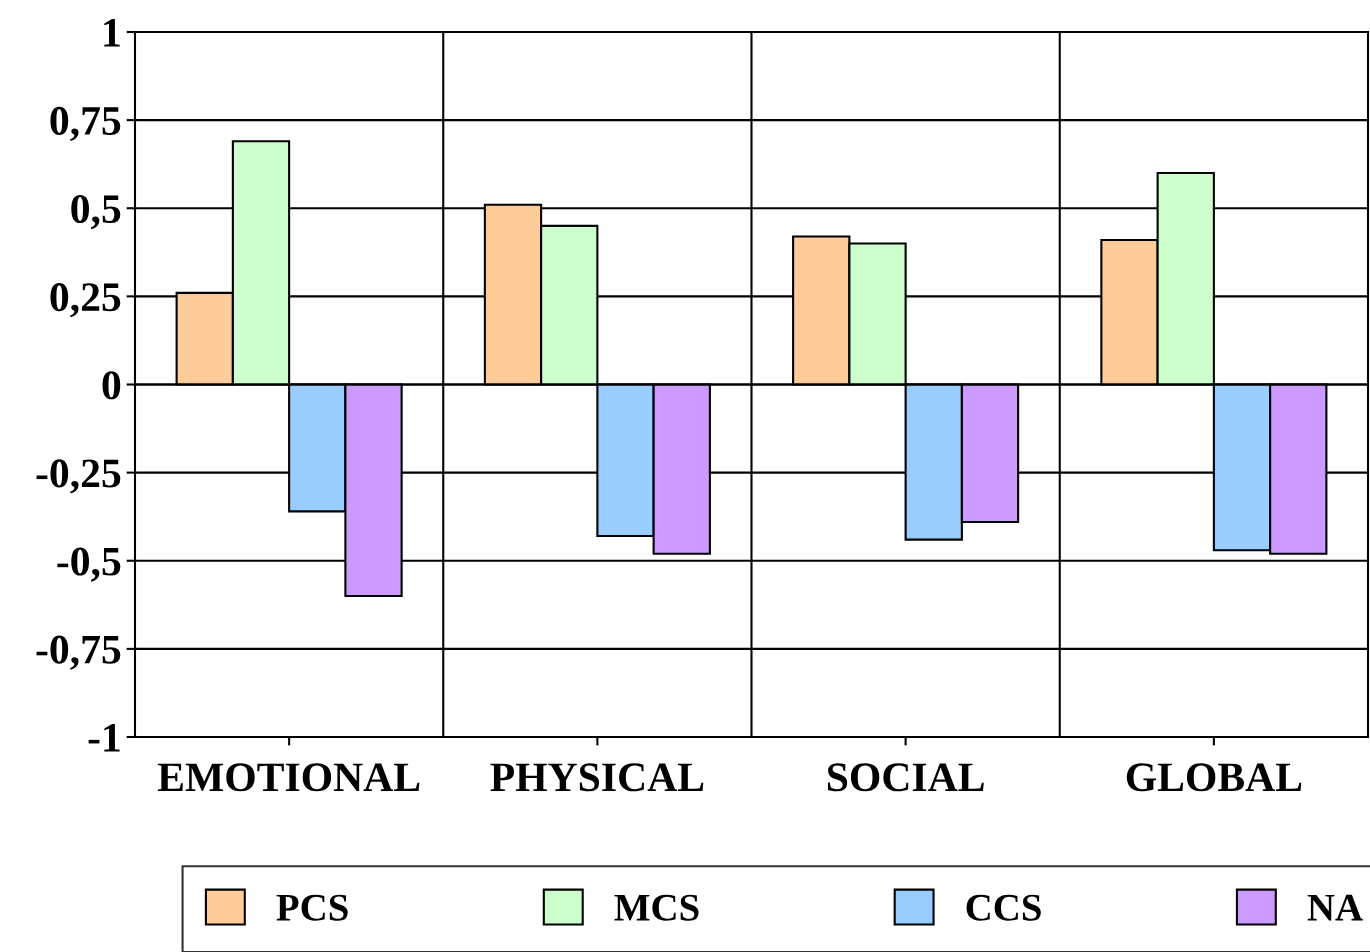 The image size is (1370, 952). I want to click on x-tick-label: EMOTIONAL, so click(288, 777).